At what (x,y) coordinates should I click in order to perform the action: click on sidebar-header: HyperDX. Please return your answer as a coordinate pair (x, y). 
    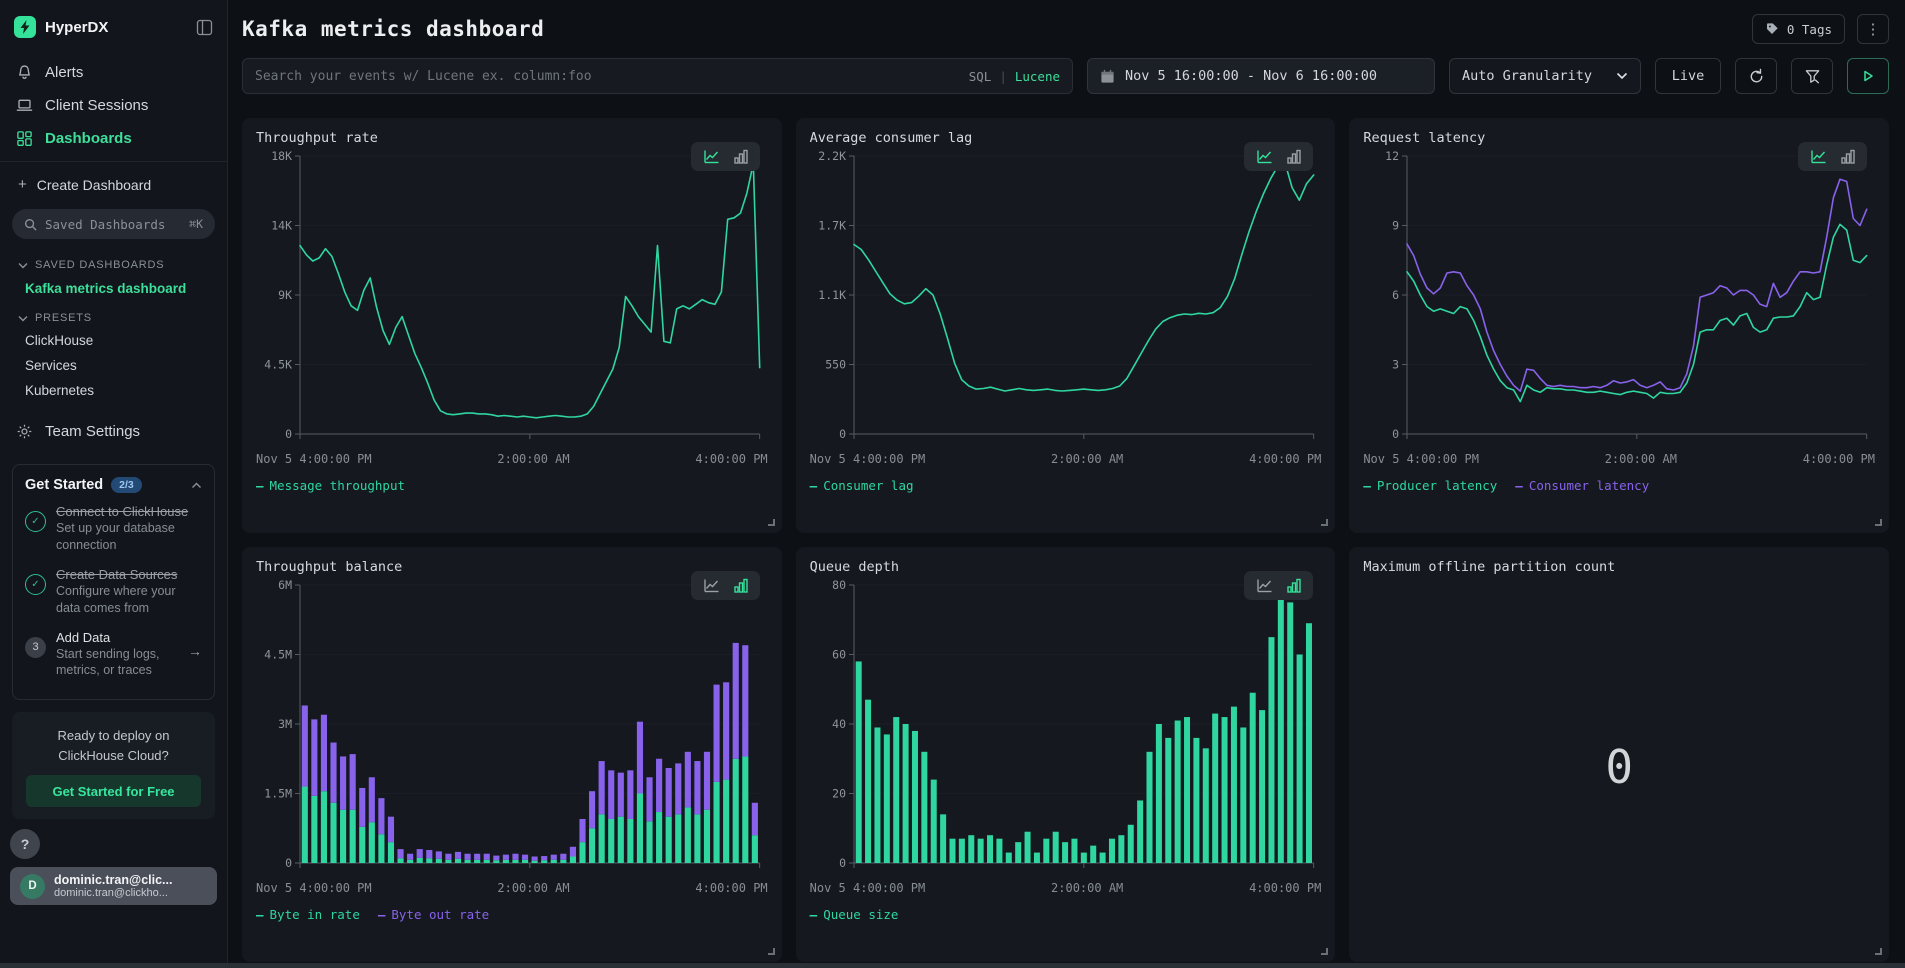
    Looking at the image, I should click on (113, 26).